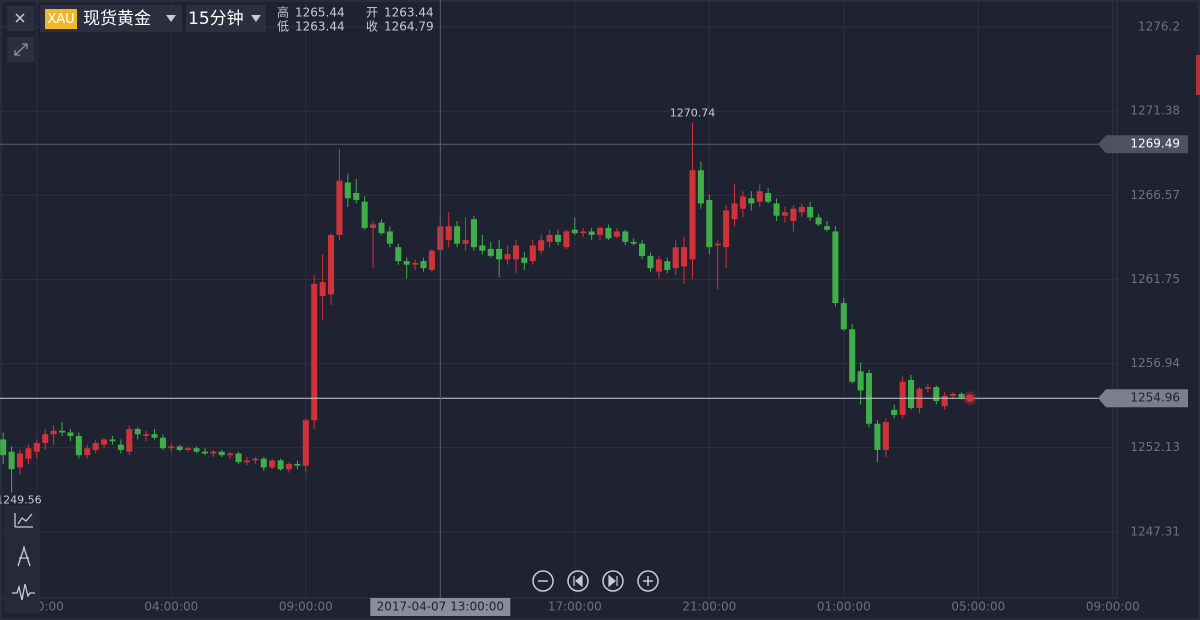 This screenshot has height=620, width=1200. Describe the element at coordinates (320, 27) in the screenshot. I see `low-value: 1263.44` at that location.